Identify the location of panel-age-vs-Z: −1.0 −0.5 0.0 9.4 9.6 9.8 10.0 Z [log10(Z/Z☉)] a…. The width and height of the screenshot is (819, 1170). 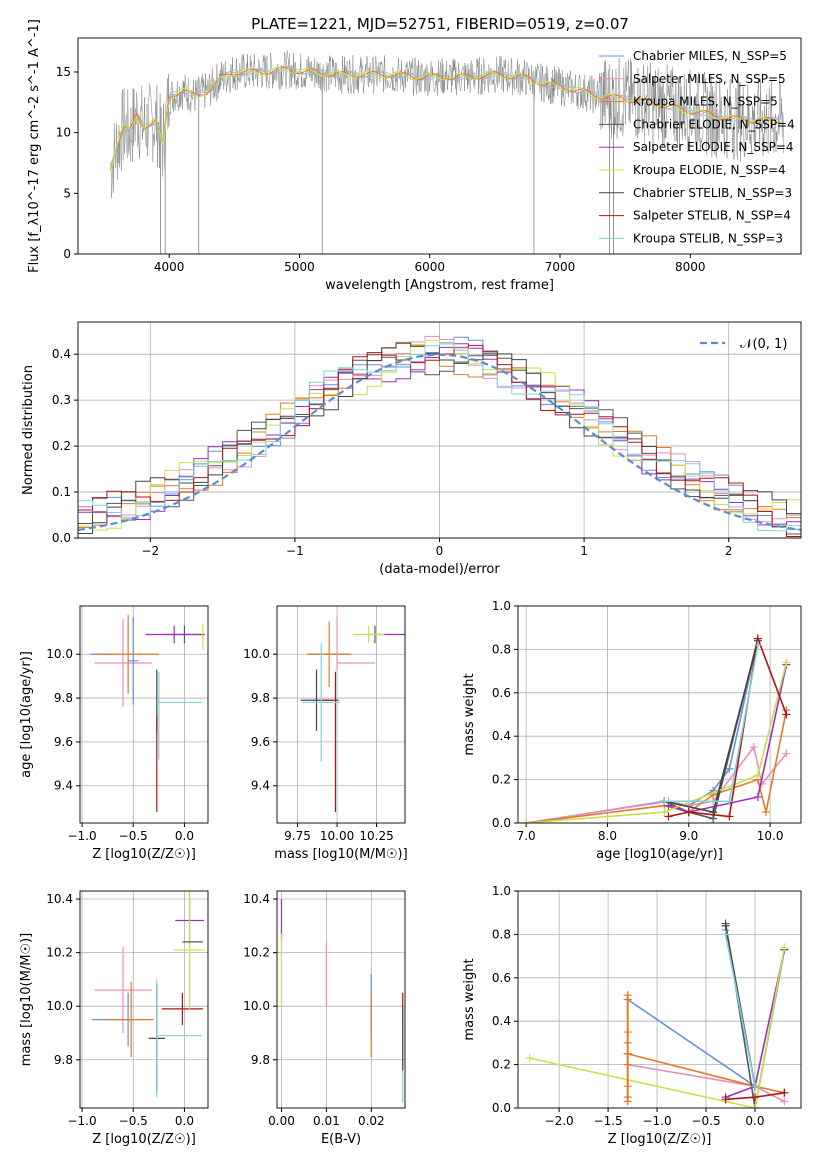
(114, 733).